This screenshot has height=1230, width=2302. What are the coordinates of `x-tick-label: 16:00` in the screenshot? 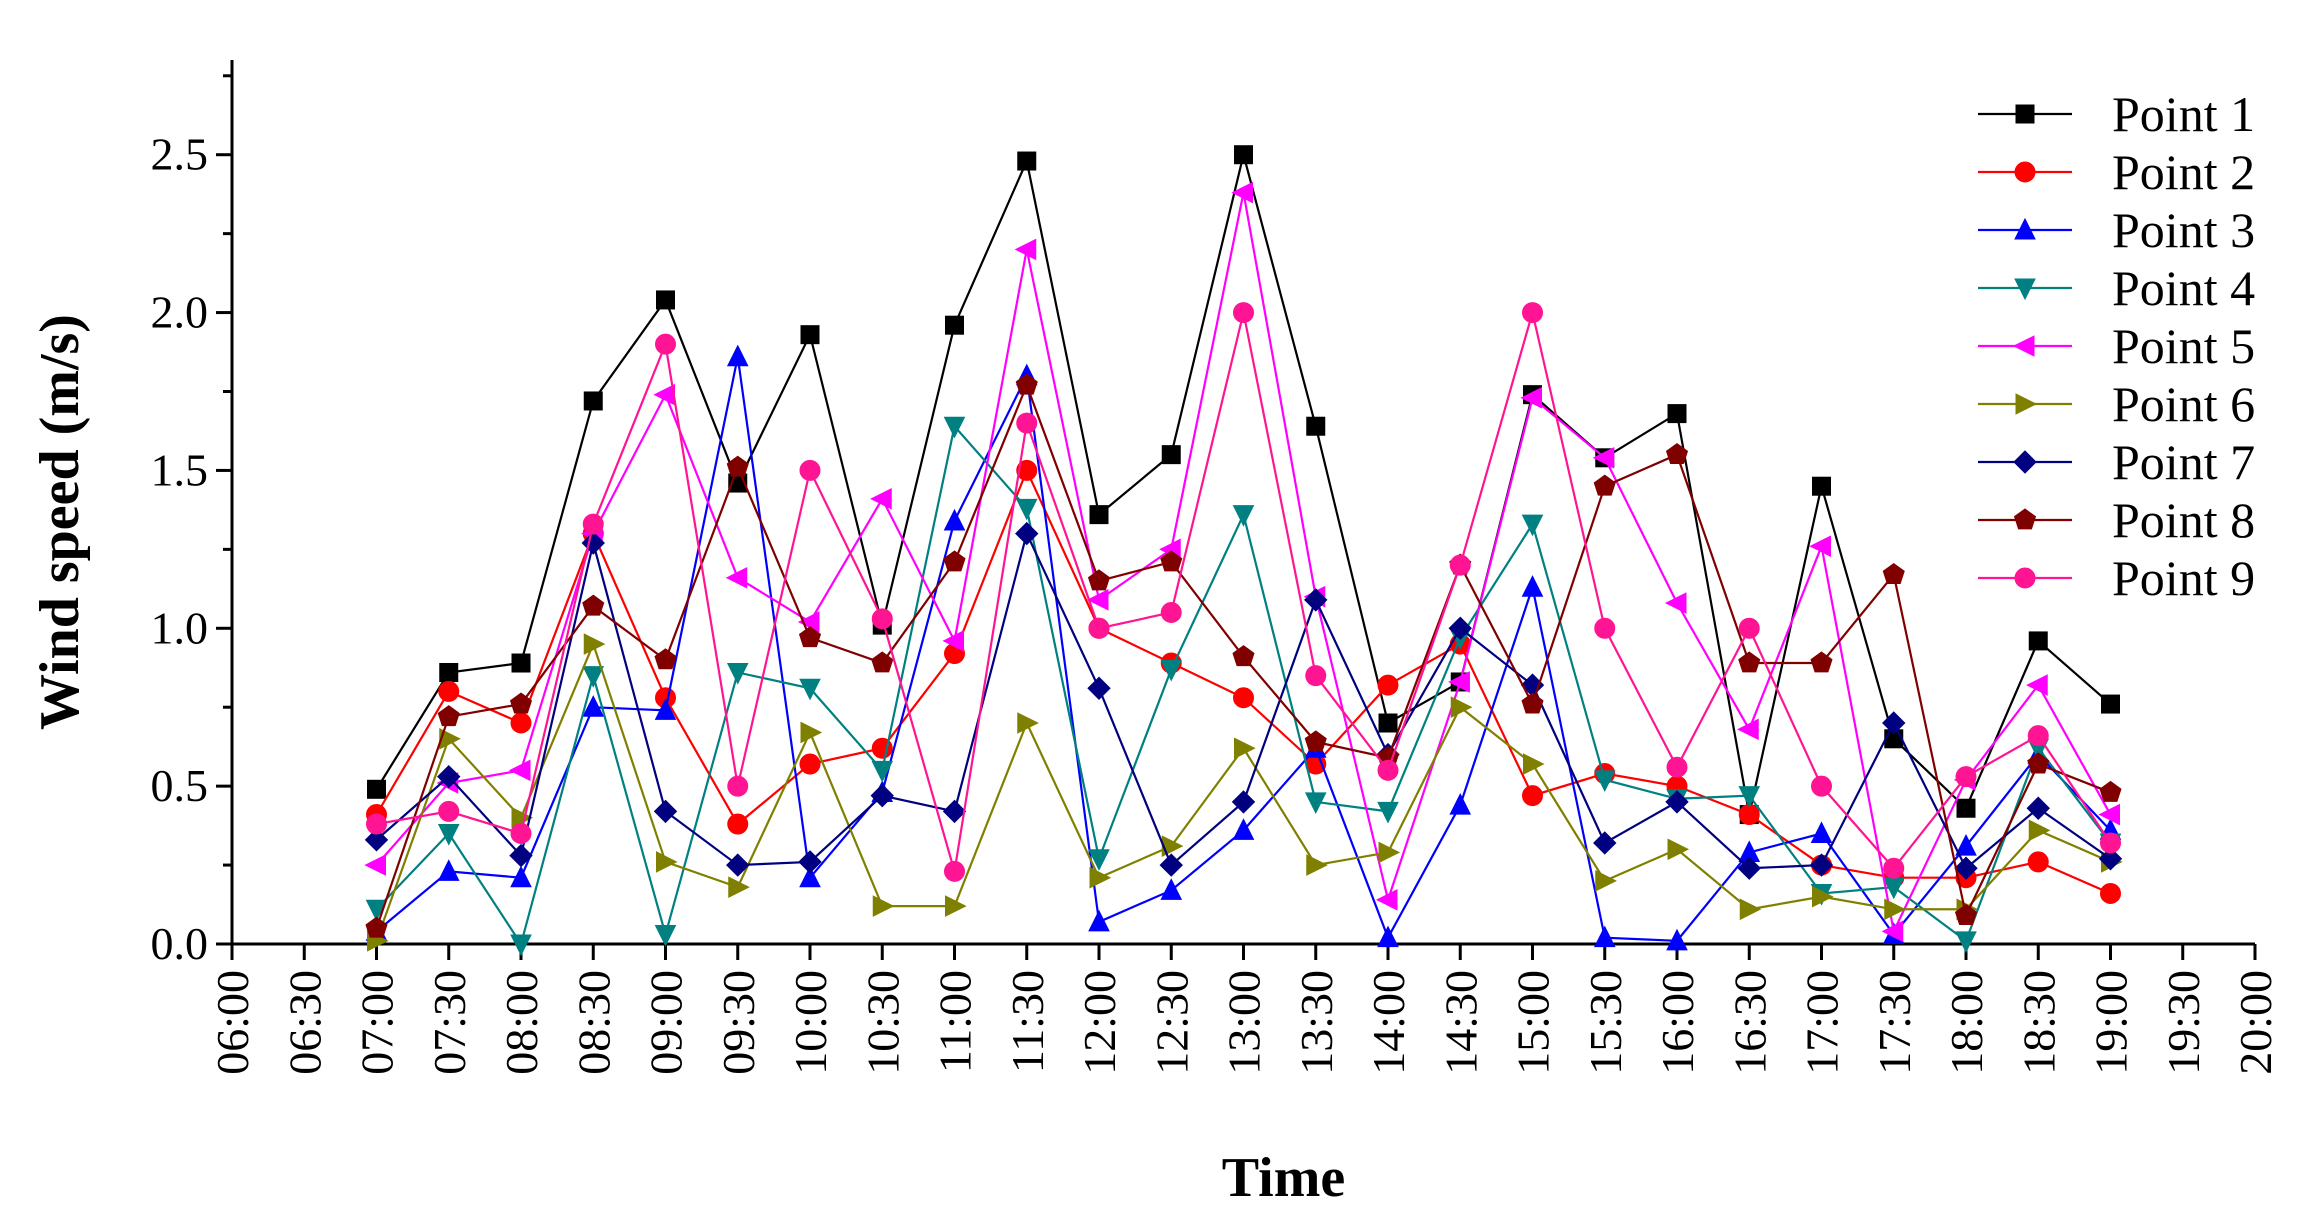 It's located at (1677, 1022).